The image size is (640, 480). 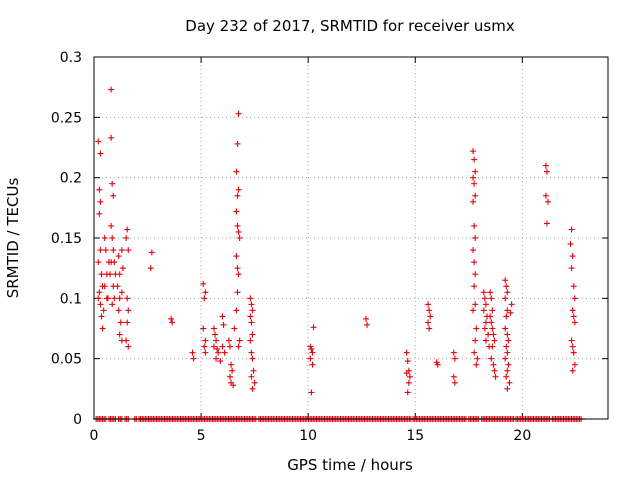 I want to click on y-tick-label: 0.15, so click(x=66, y=239).